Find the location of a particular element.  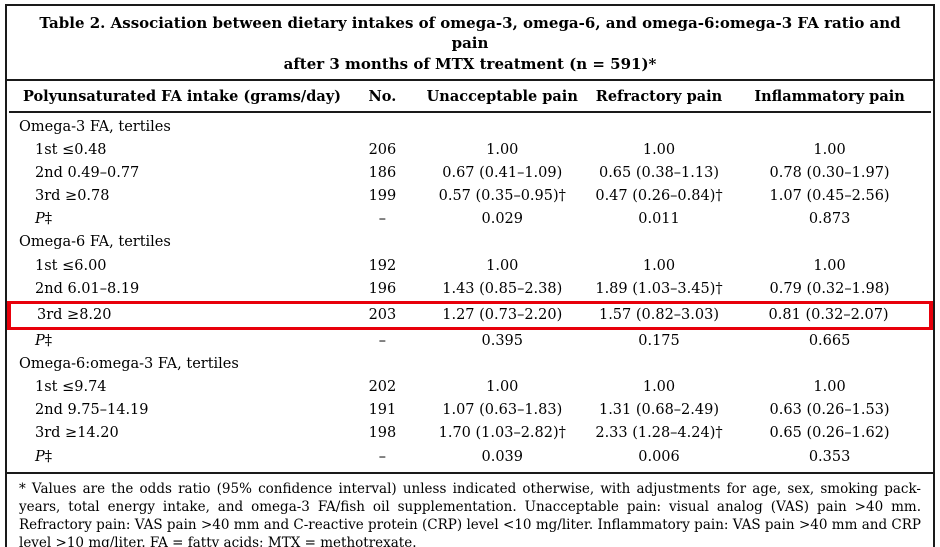

cell-value: 1.89 (1.03–3.45)† is located at coordinates (659, 288).